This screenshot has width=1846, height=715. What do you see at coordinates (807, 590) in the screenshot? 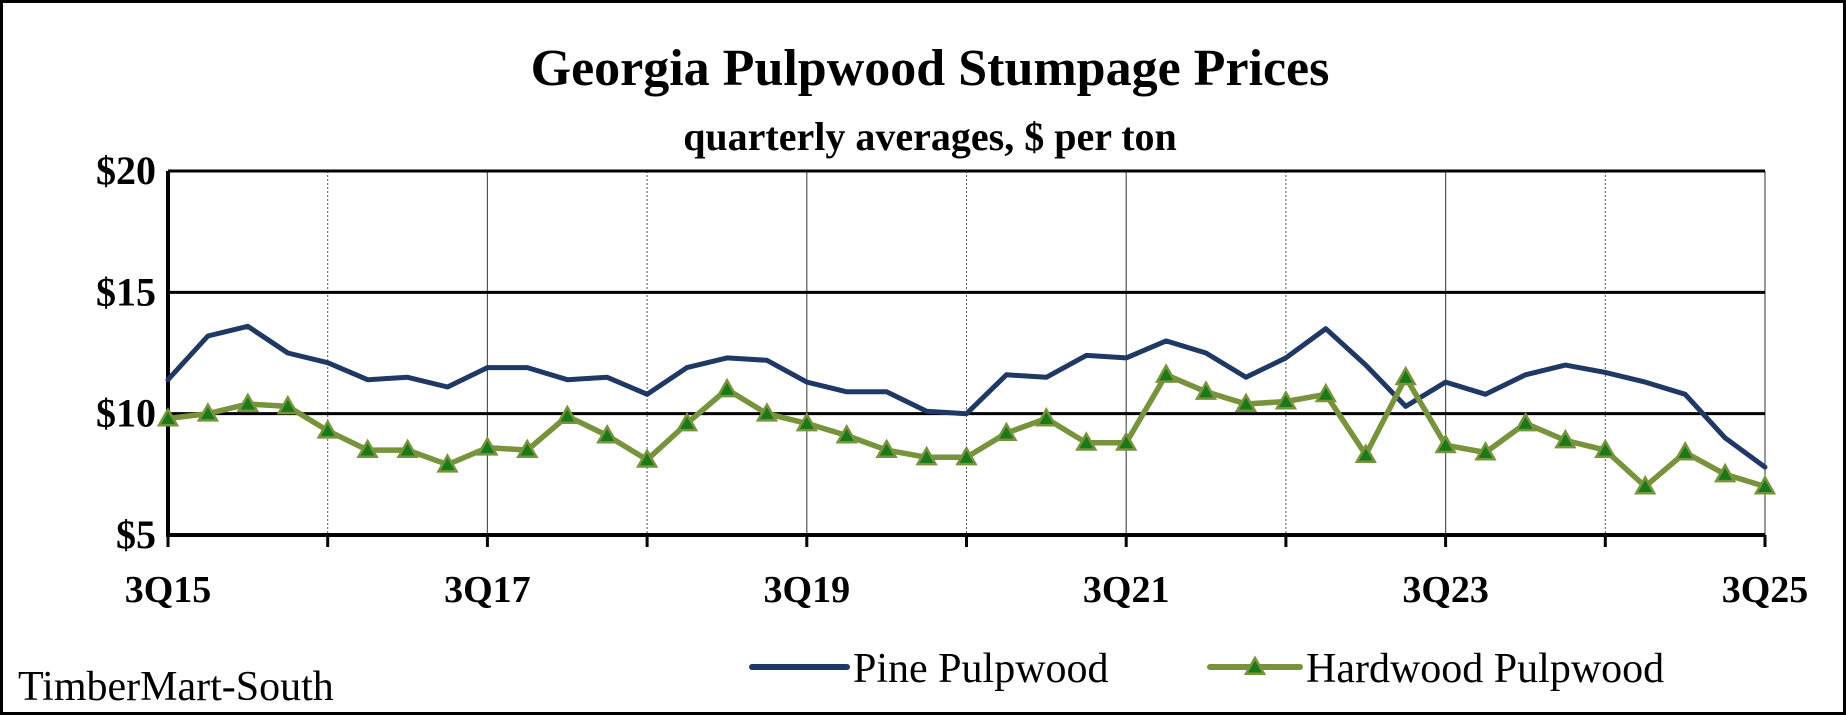
I see `x-tick-label: 3Q19` at bounding box center [807, 590].